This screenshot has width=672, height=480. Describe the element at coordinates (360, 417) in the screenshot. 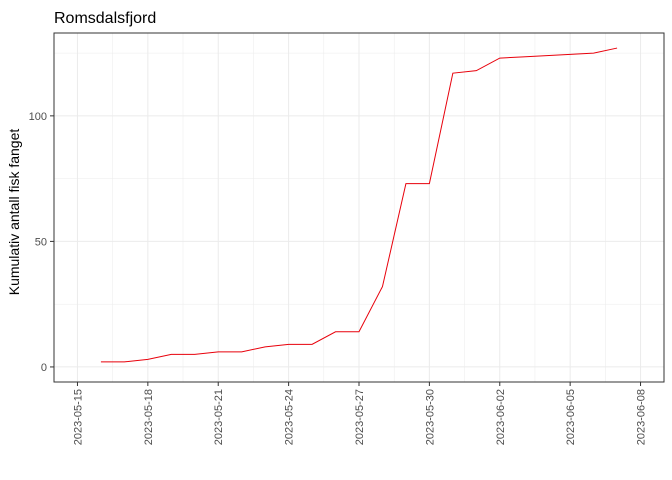

I see `x-tick-label: 2023-05-27` at that location.